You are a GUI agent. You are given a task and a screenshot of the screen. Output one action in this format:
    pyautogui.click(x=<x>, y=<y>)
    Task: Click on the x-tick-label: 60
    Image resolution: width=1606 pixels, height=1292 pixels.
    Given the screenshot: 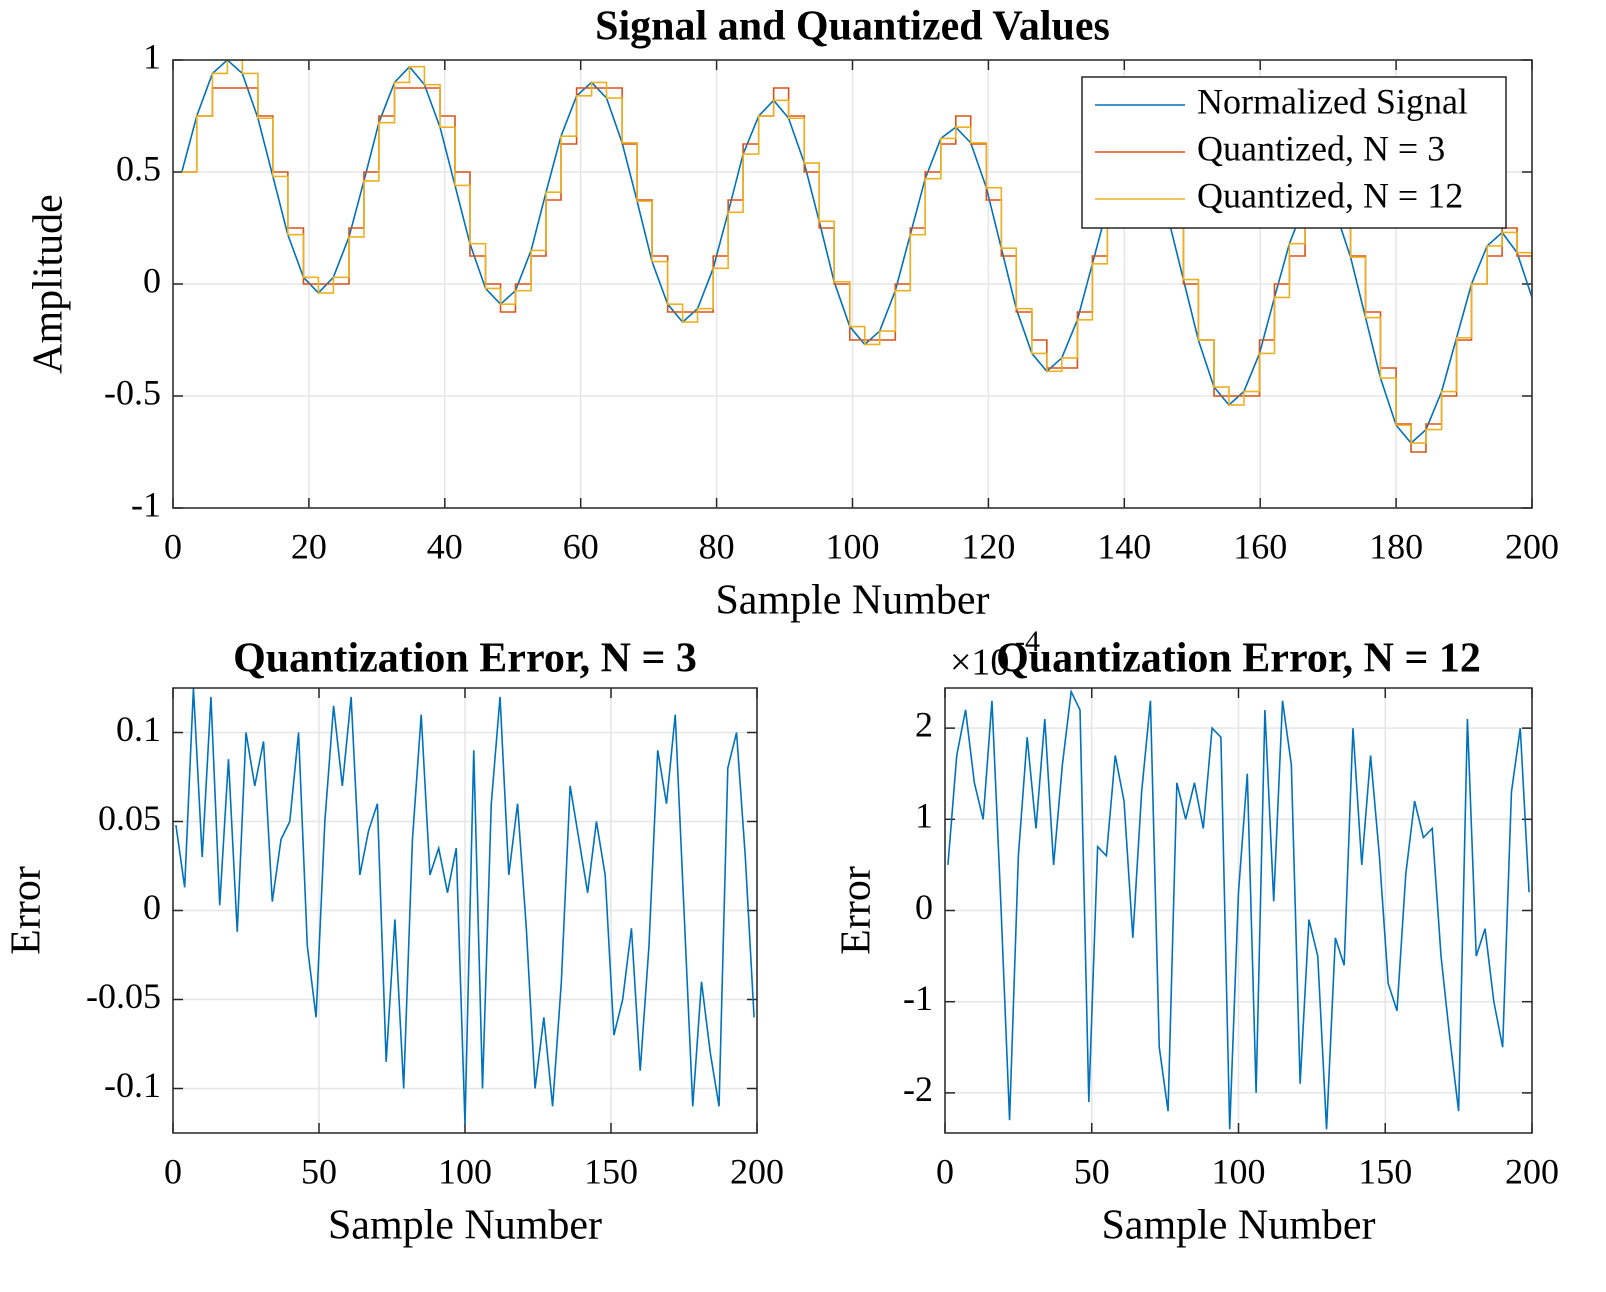 What is the action you would take?
    pyautogui.click(x=581, y=546)
    